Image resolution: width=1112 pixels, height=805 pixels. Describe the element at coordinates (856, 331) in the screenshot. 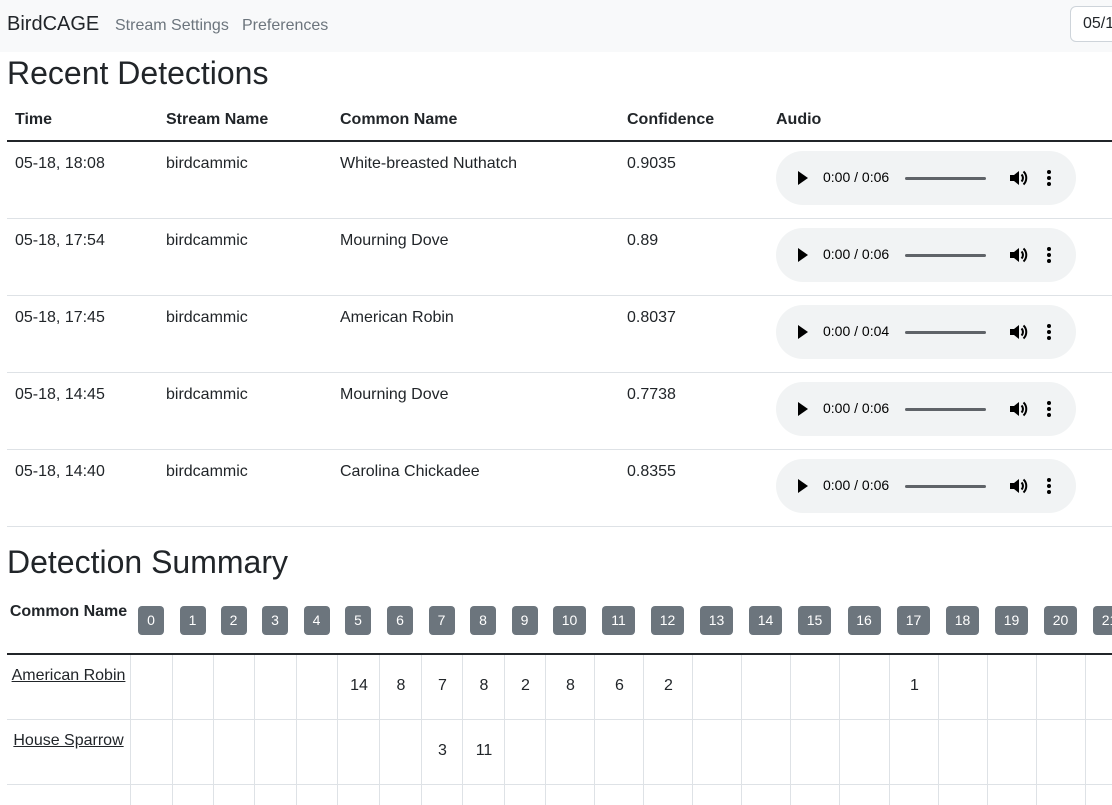

I see `audio-time: 0:00 / 0:04` at that location.